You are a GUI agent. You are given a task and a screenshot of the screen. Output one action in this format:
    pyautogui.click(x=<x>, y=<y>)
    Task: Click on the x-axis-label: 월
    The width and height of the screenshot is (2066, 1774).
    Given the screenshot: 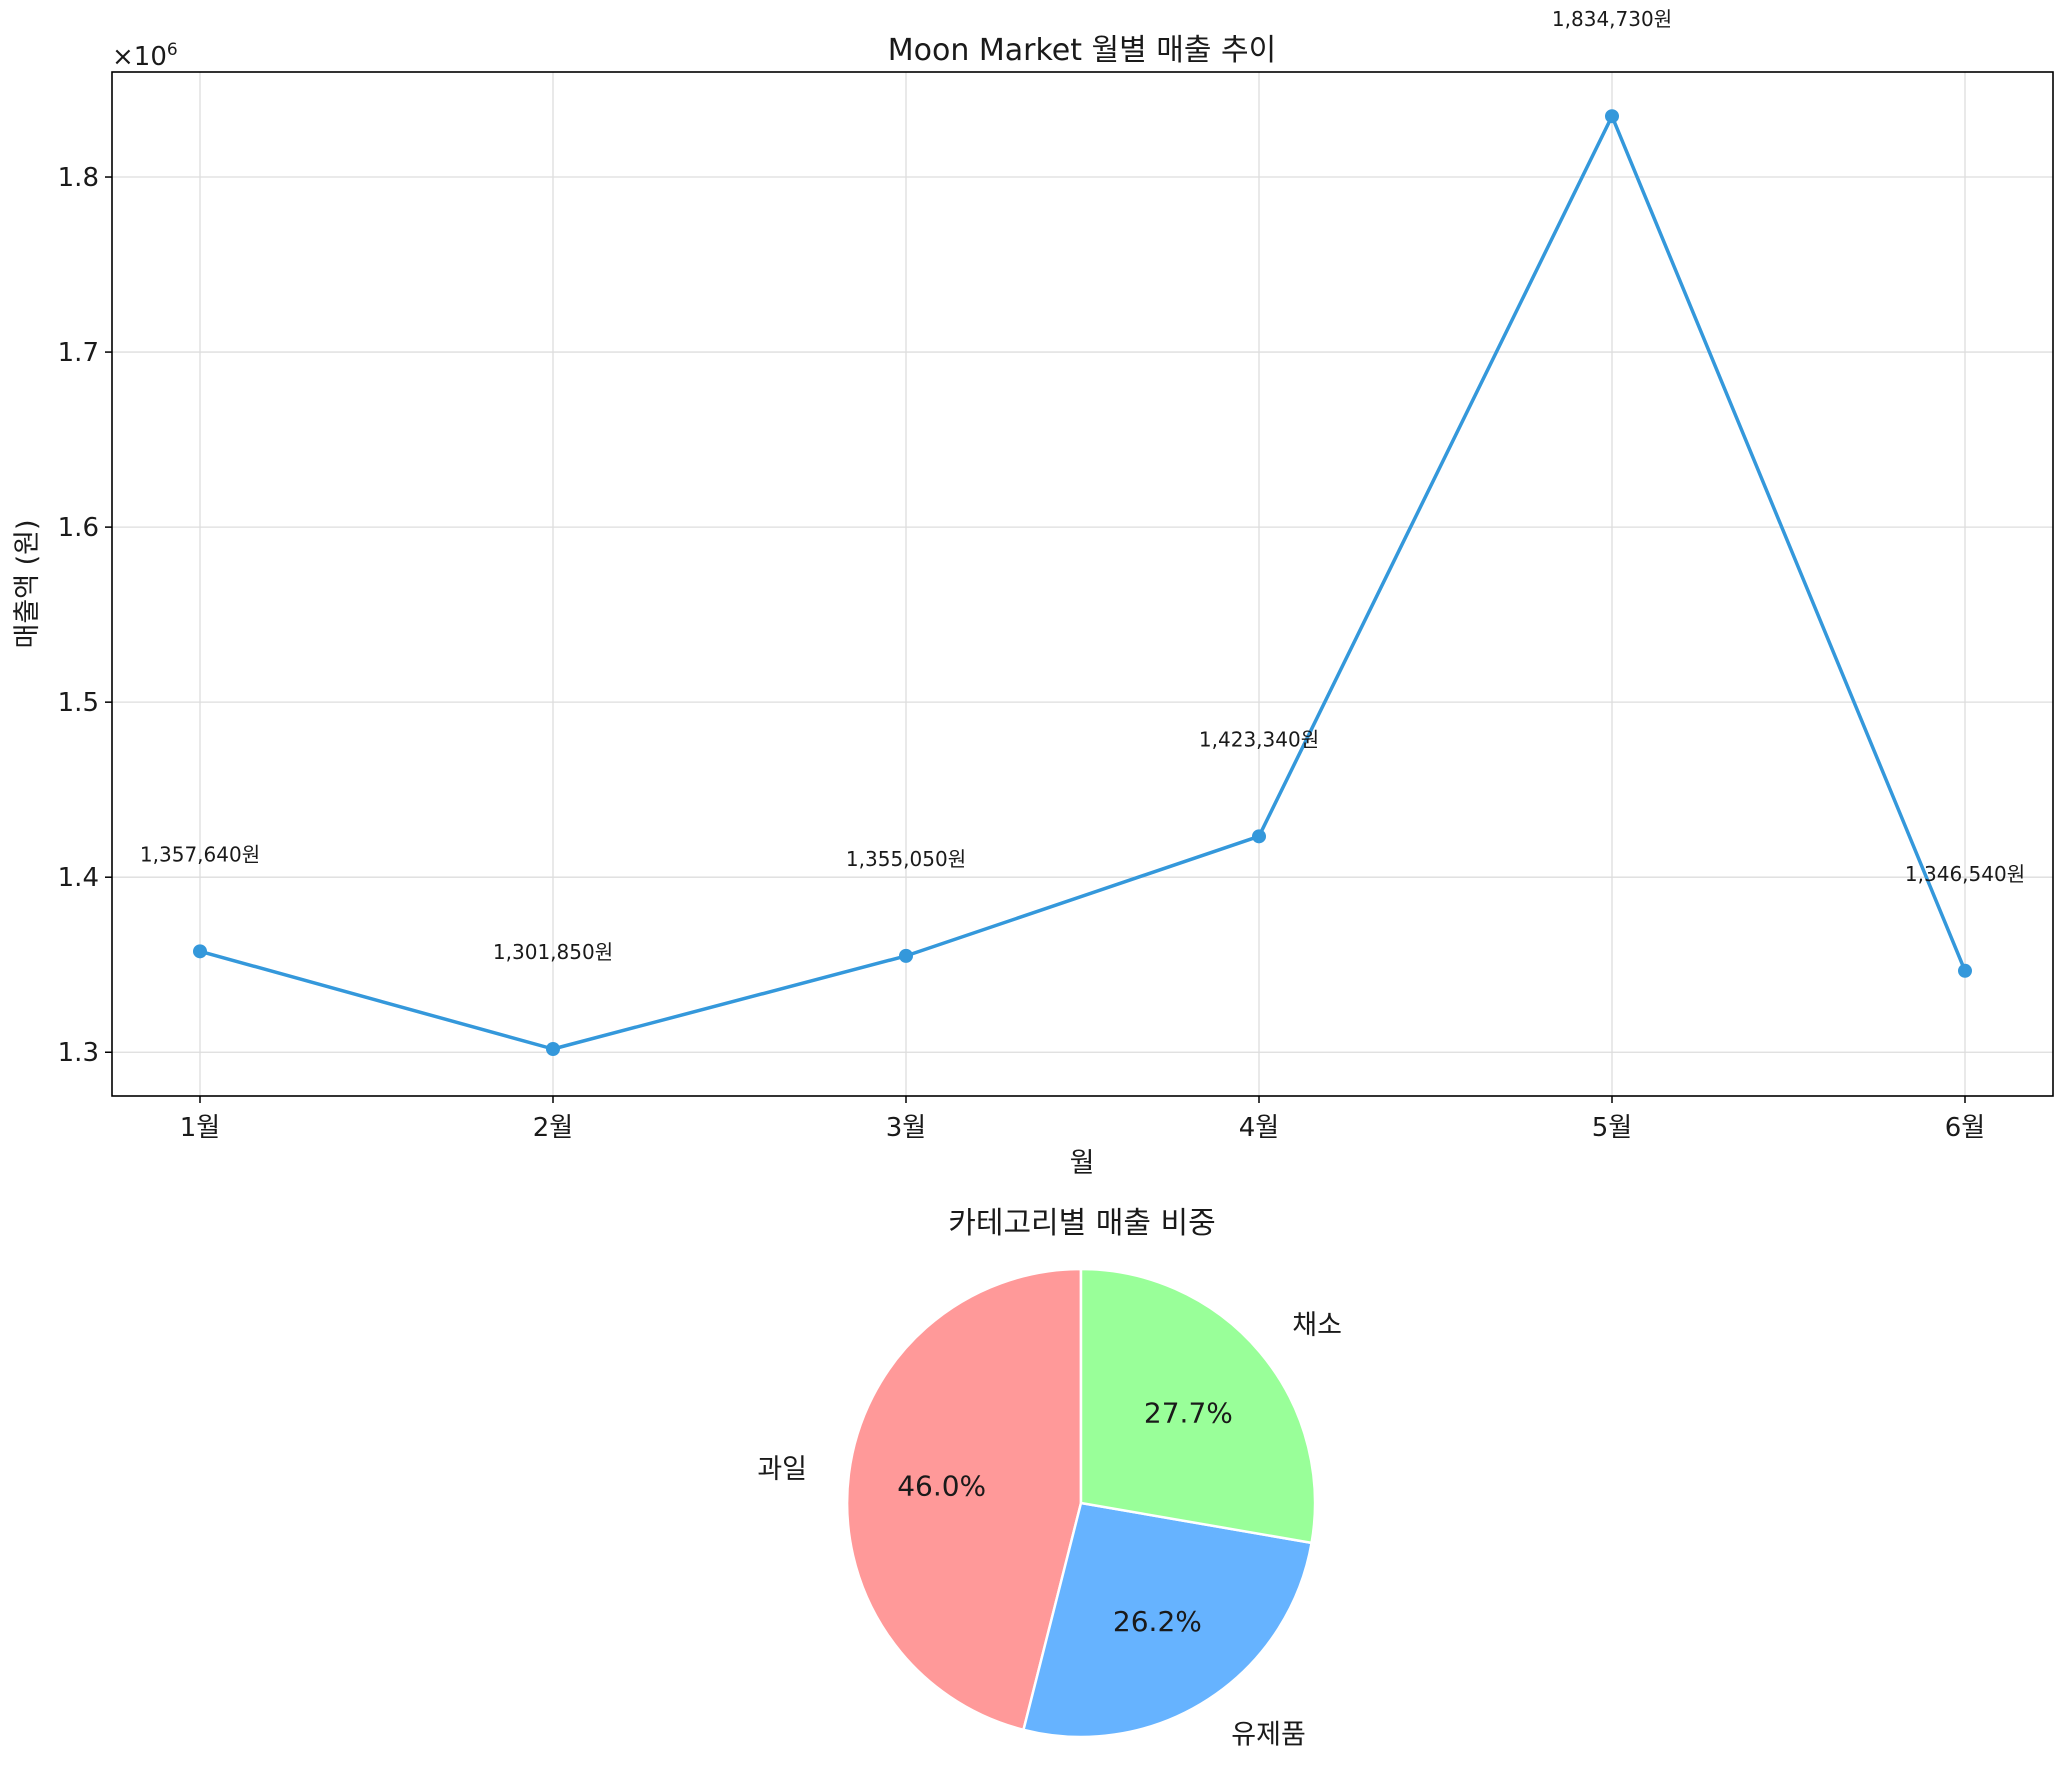 What is the action you would take?
    pyautogui.click(x=1082, y=1163)
    